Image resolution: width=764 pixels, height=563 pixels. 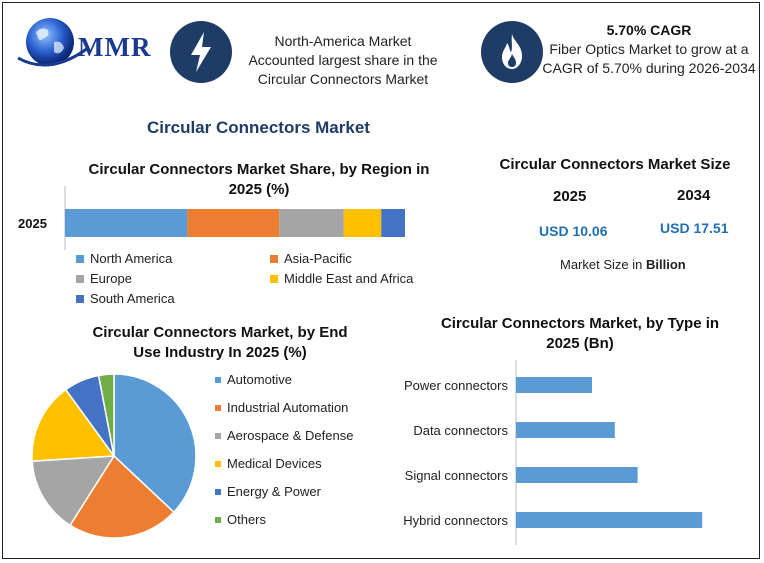 I want to click on region-legend-item: South America, so click(x=125, y=298).